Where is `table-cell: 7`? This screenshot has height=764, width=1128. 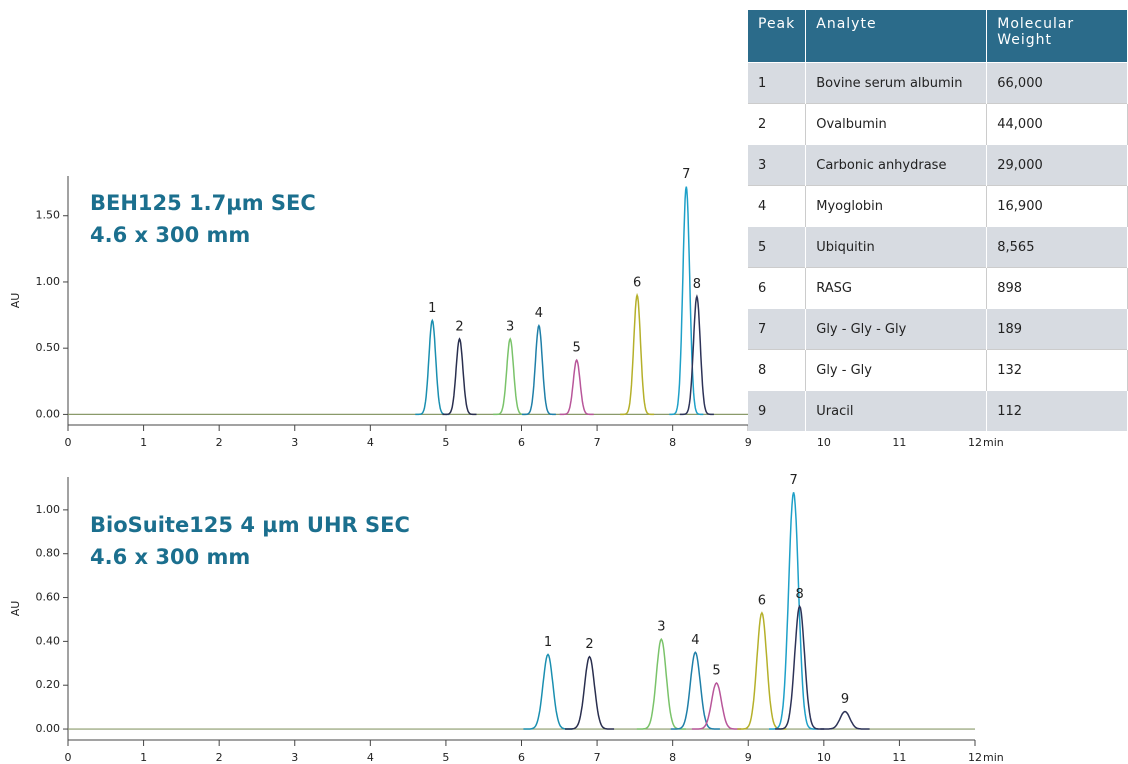 table-cell: 7 is located at coordinates (777, 329).